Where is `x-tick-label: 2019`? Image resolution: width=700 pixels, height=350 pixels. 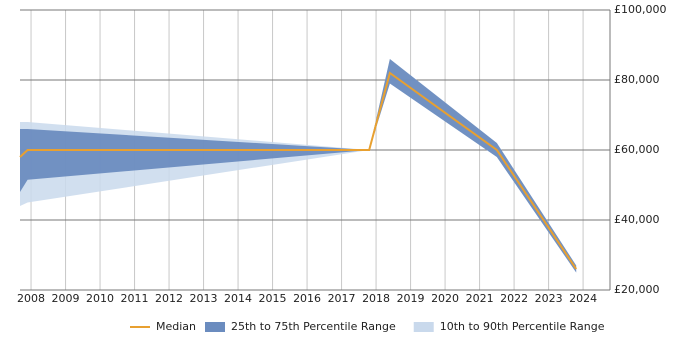
x-tick-label: 2019 is located at coordinates (411, 298).